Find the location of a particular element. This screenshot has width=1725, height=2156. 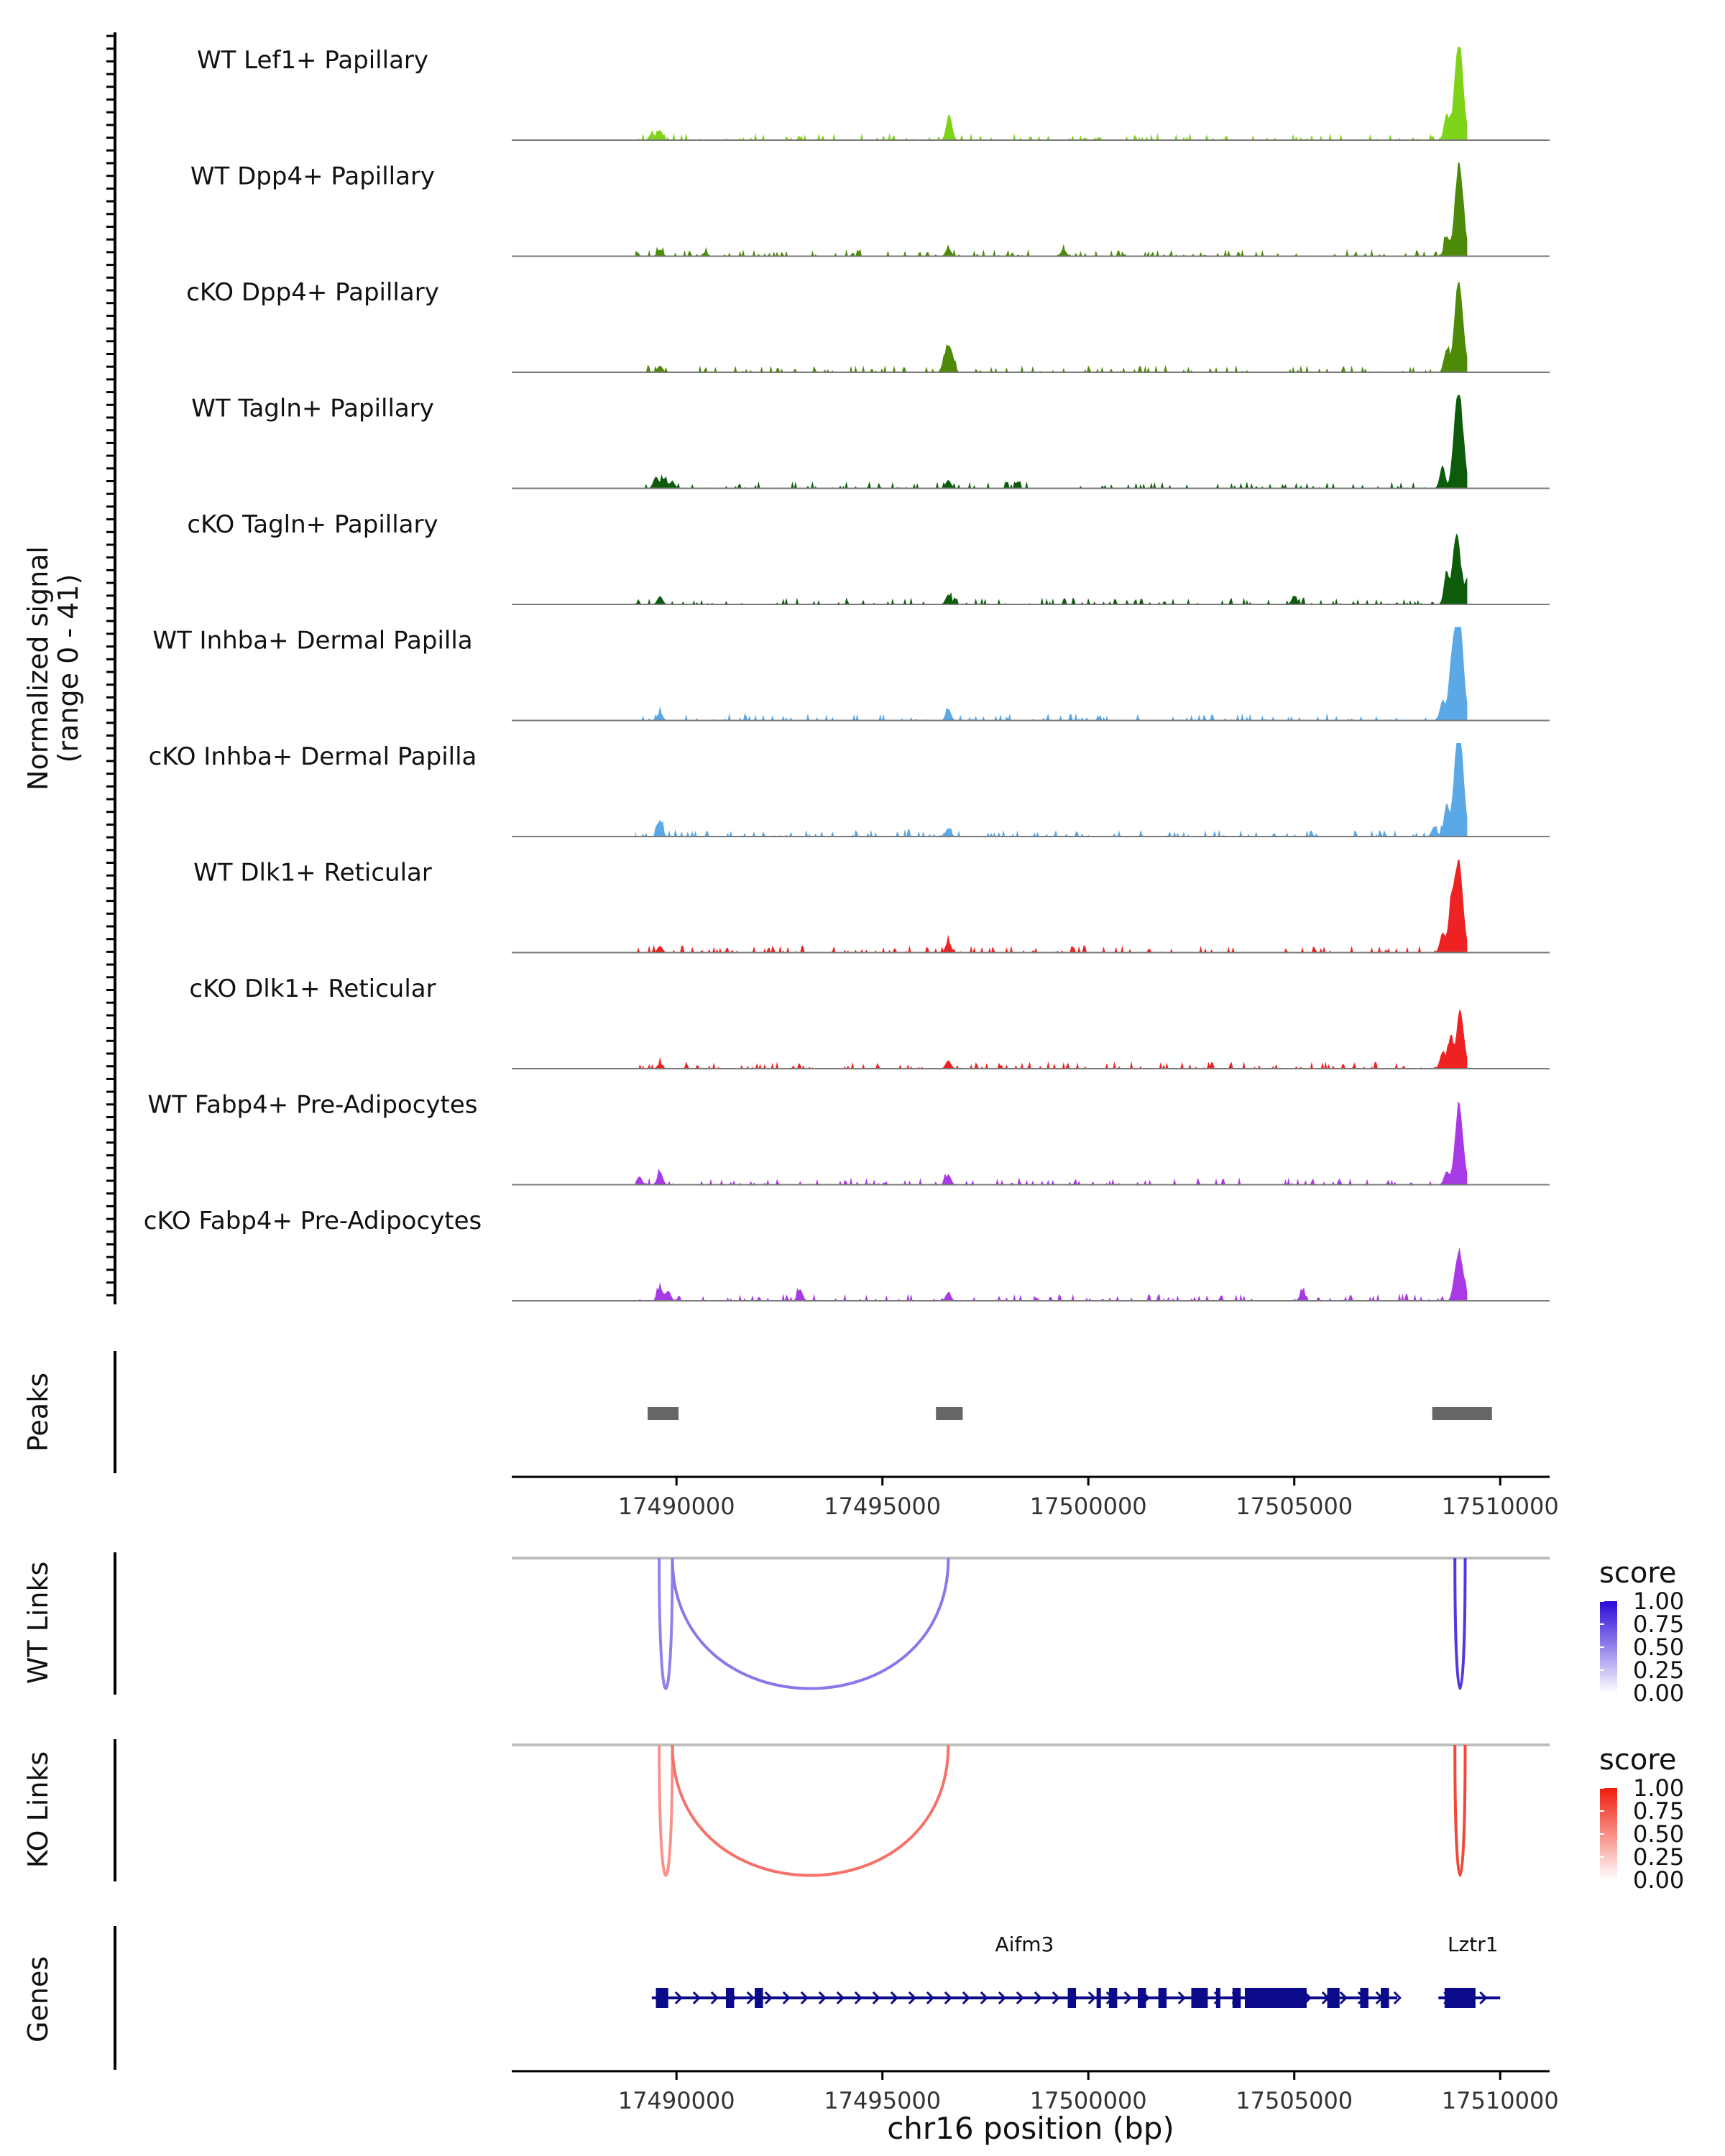

ko-links-panel: KO Links score 1.000.750.500.250.00 is located at coordinates (853, 1817).